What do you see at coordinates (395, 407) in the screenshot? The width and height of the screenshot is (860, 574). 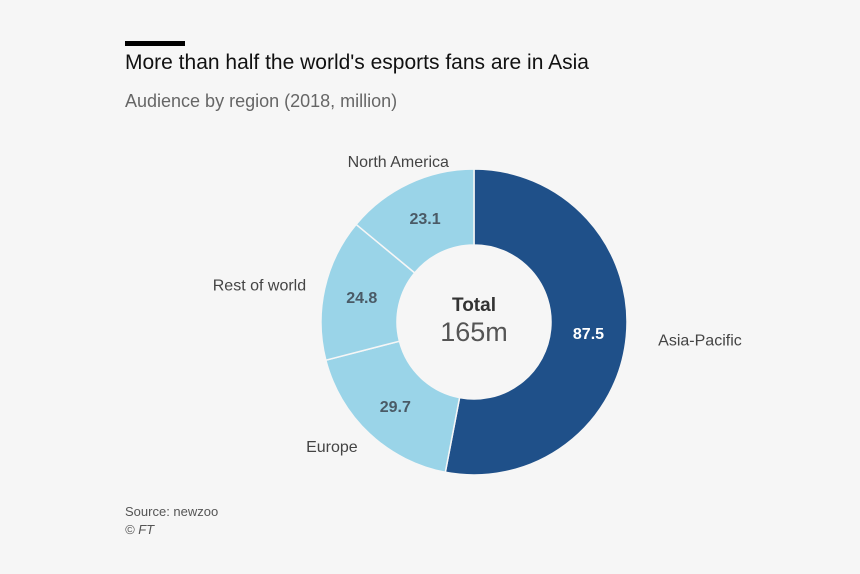 I see `value-label-europe: 29.7` at bounding box center [395, 407].